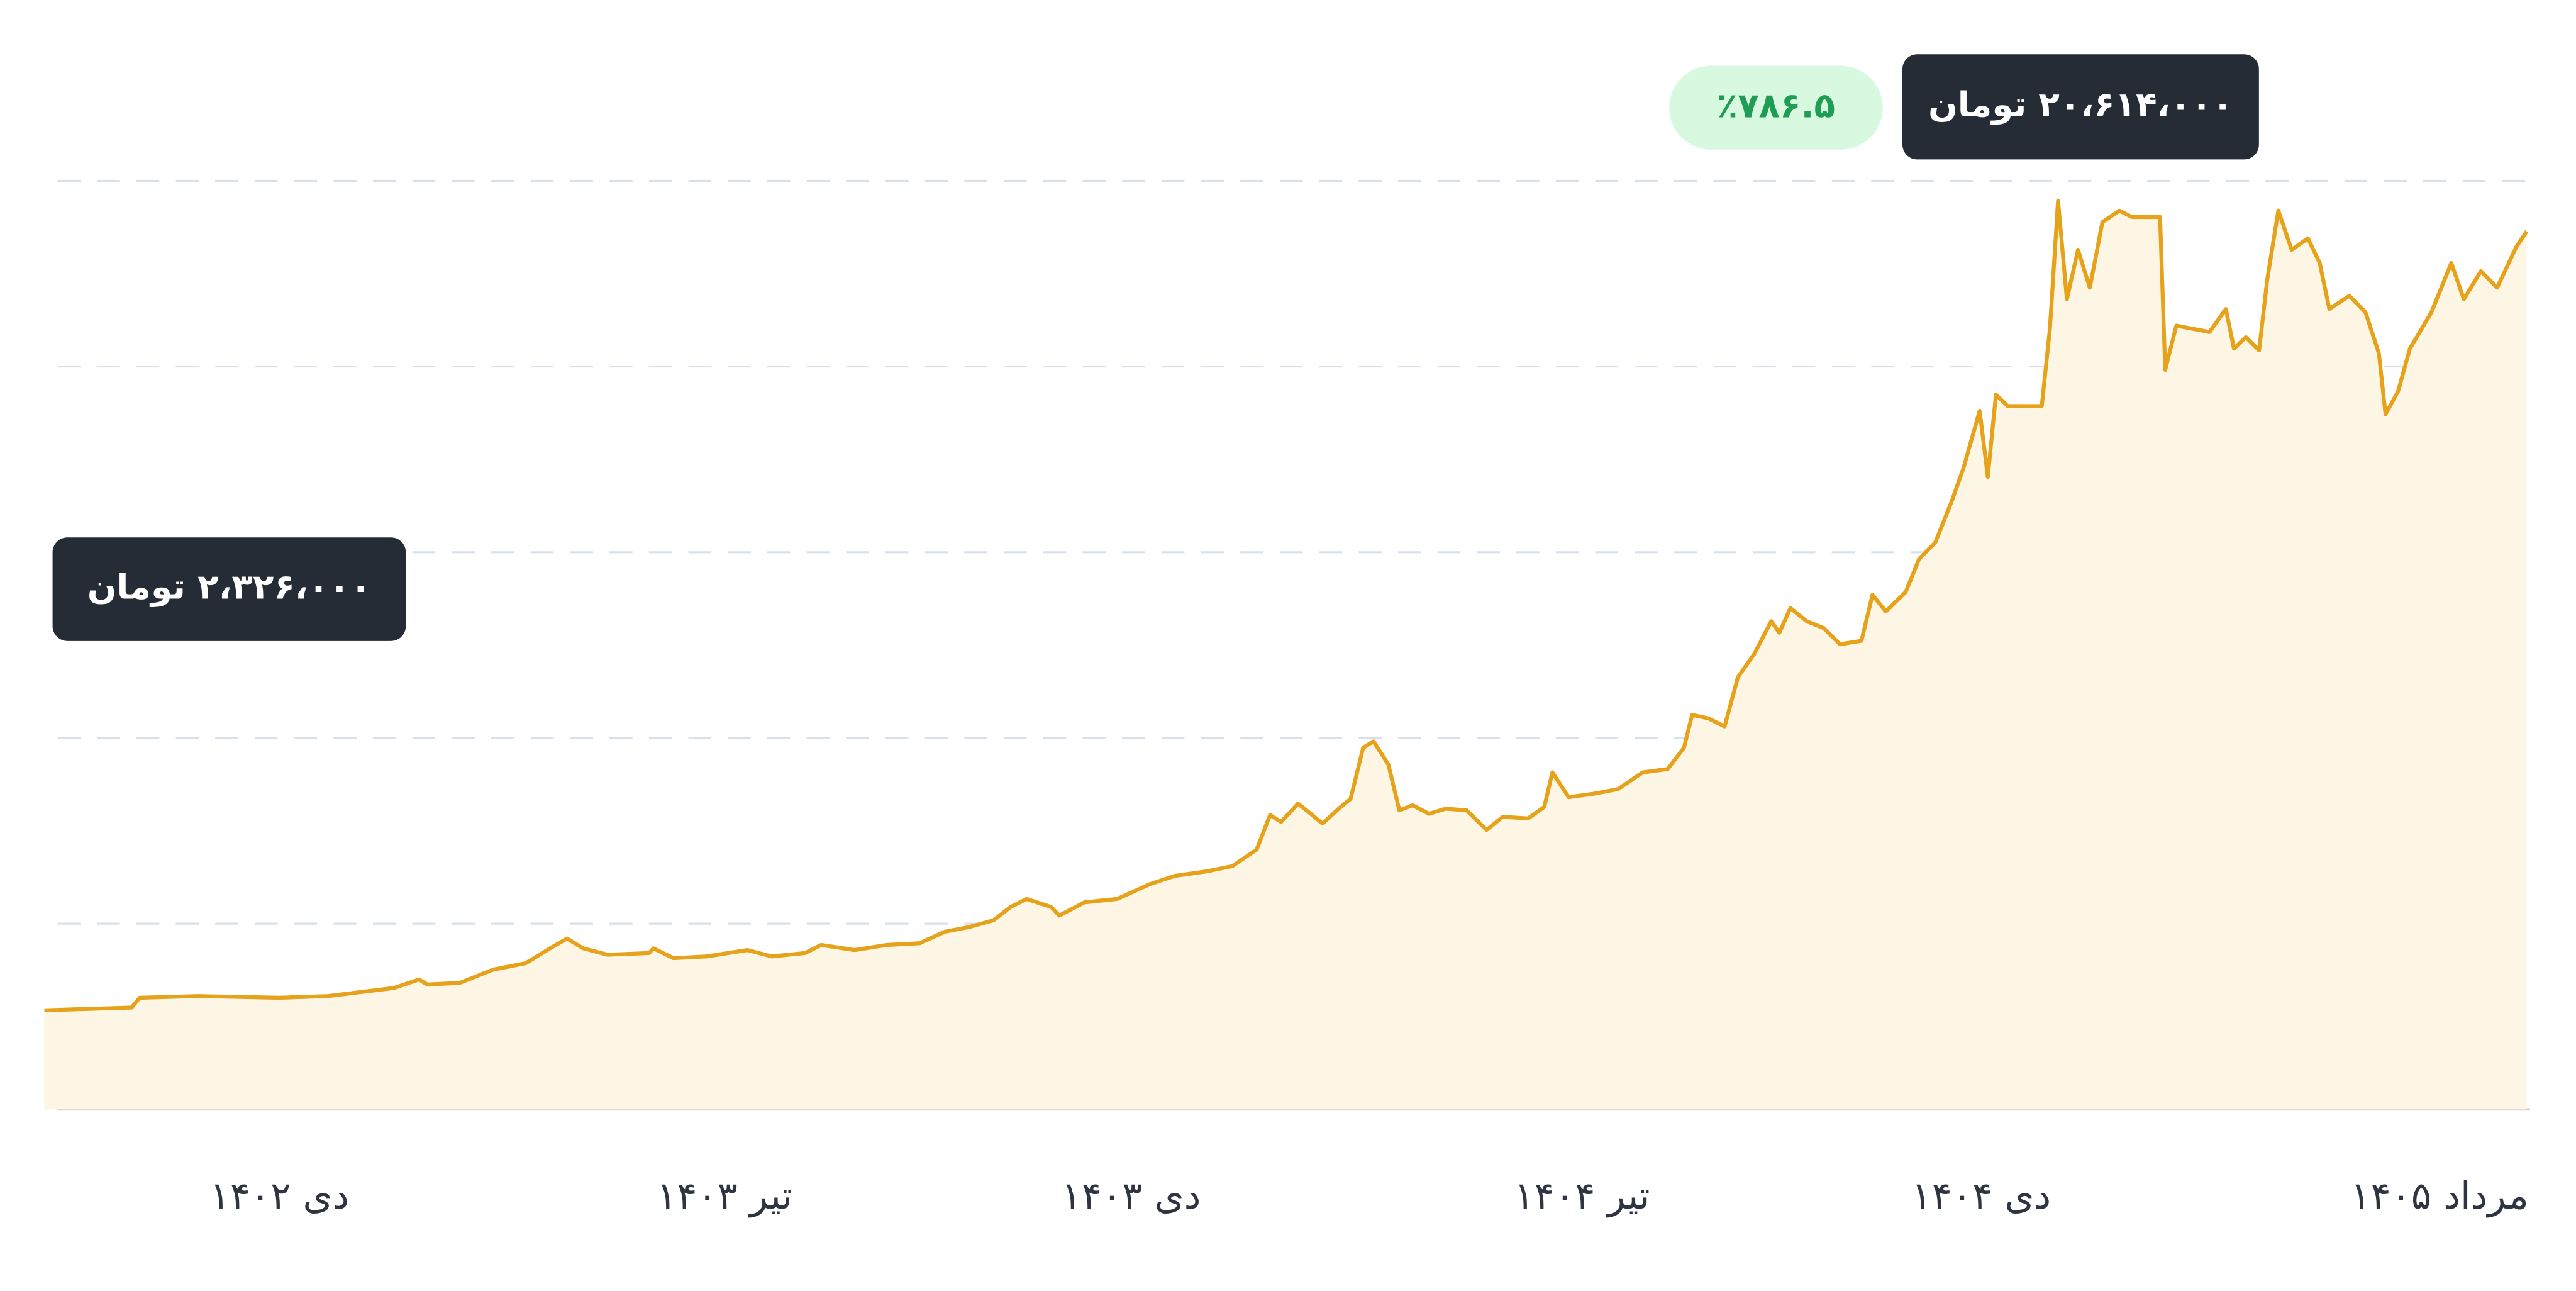 Image resolution: width=2576 pixels, height=1291 pixels. What do you see at coordinates (724, 1196) in the screenshot?
I see `x-tick-label: تیر ۱۴۰۳` at bounding box center [724, 1196].